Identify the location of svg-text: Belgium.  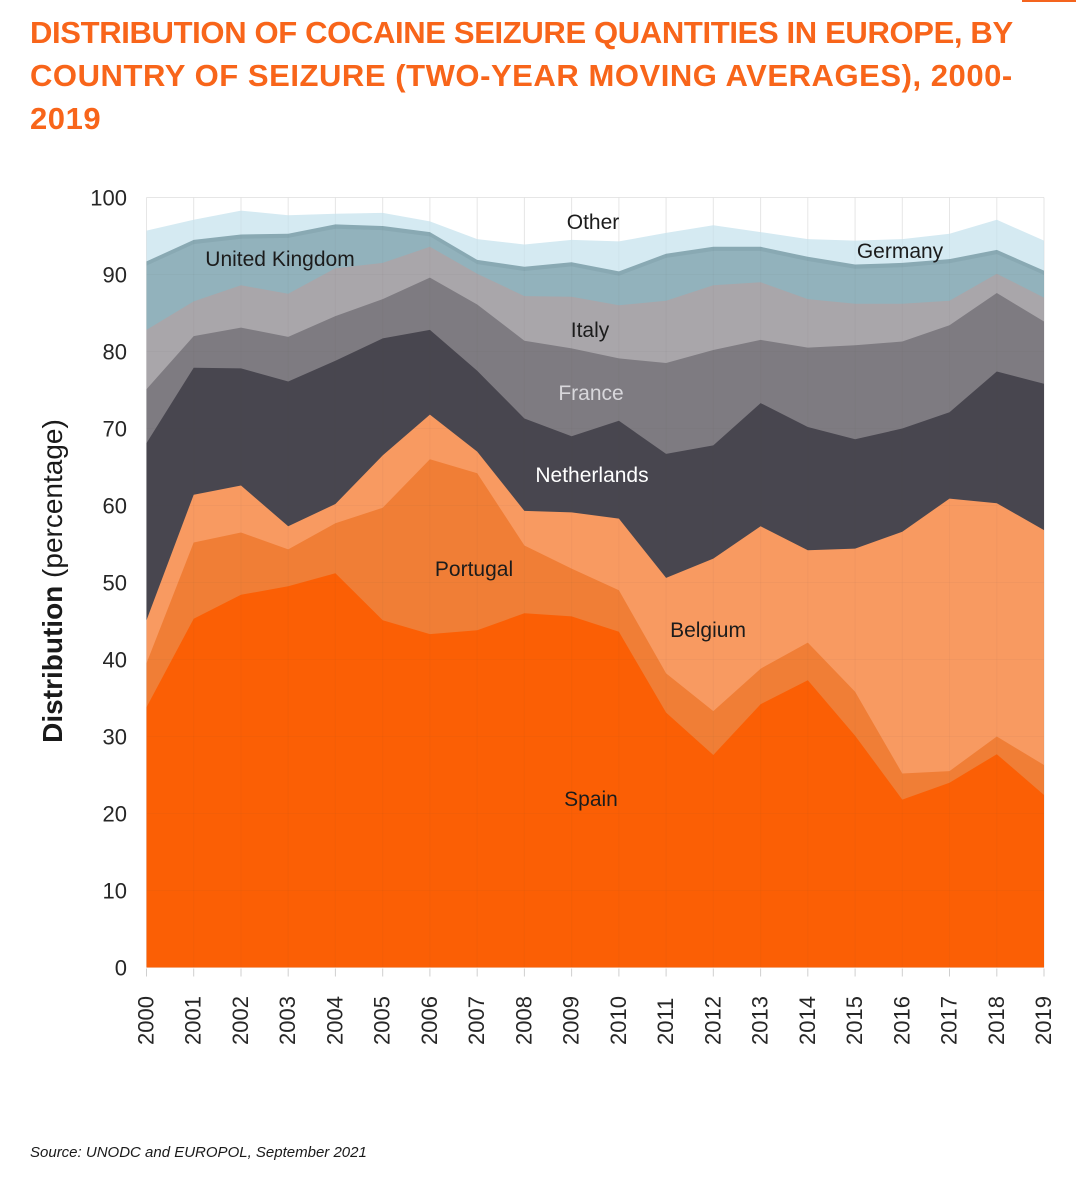
(708, 630).